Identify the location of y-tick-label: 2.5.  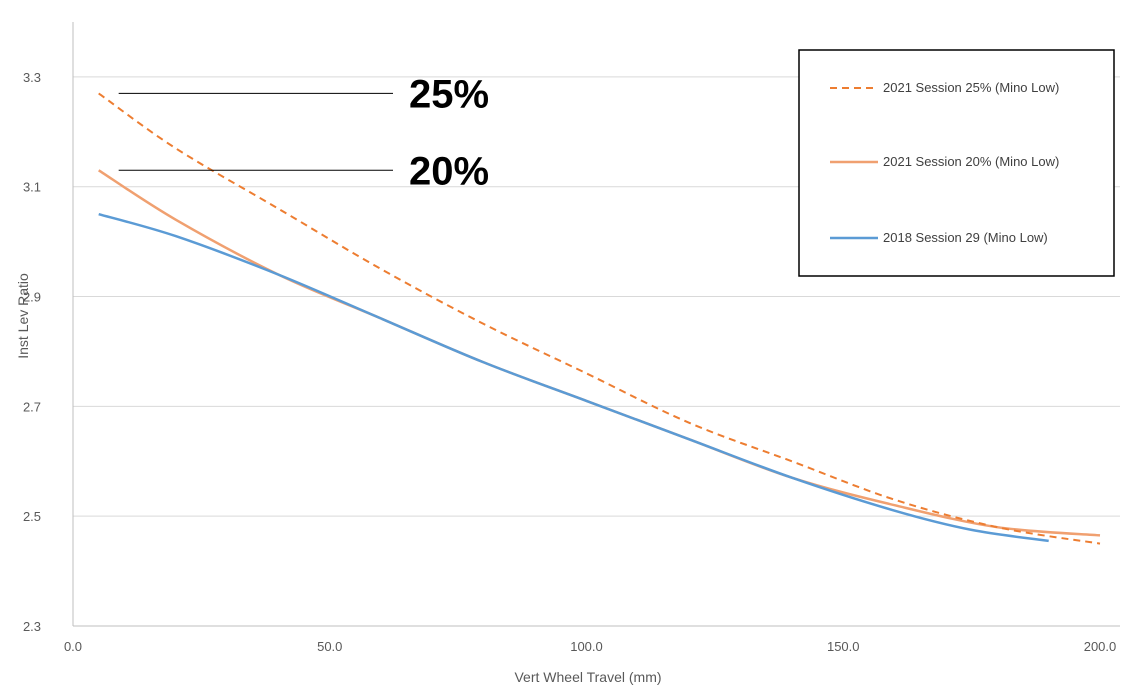
(32, 516).